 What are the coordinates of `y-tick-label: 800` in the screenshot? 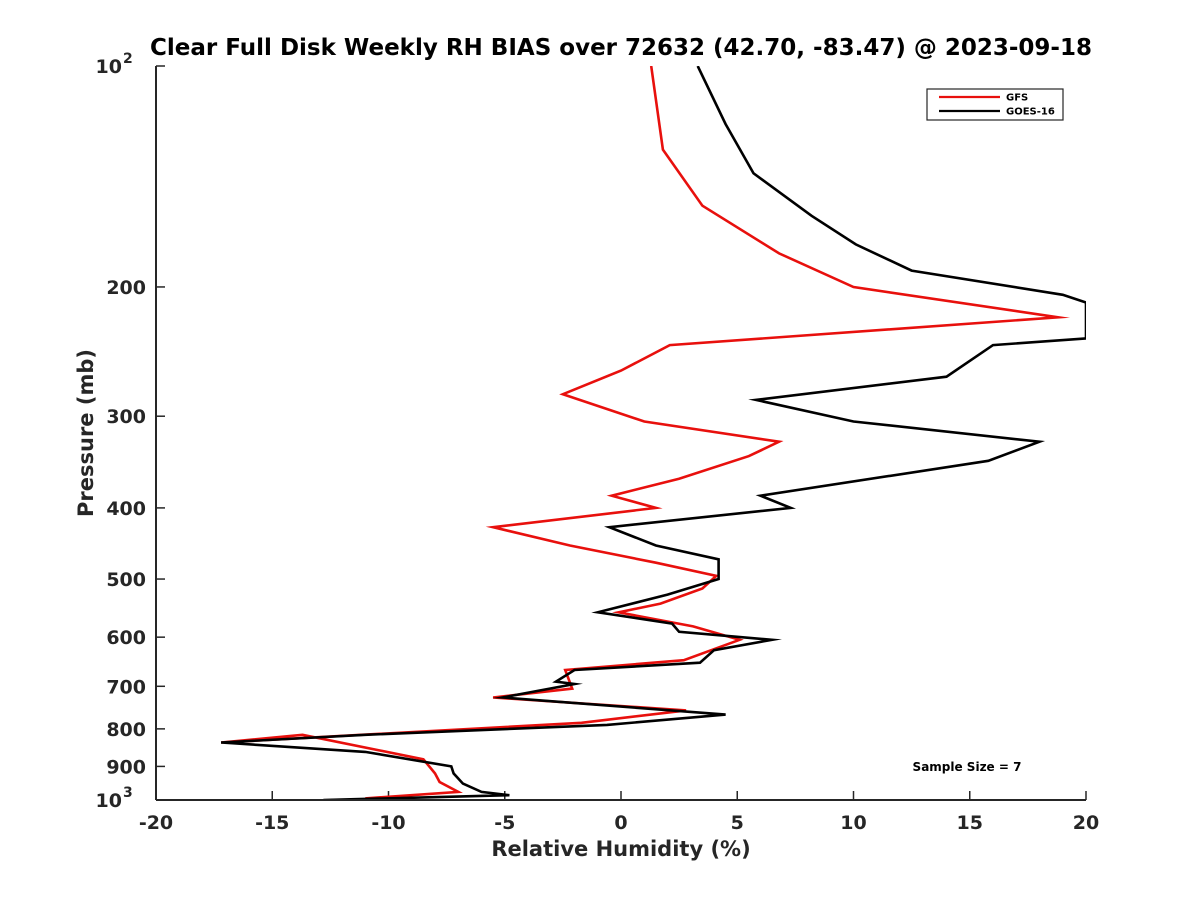 It's located at (126, 730).